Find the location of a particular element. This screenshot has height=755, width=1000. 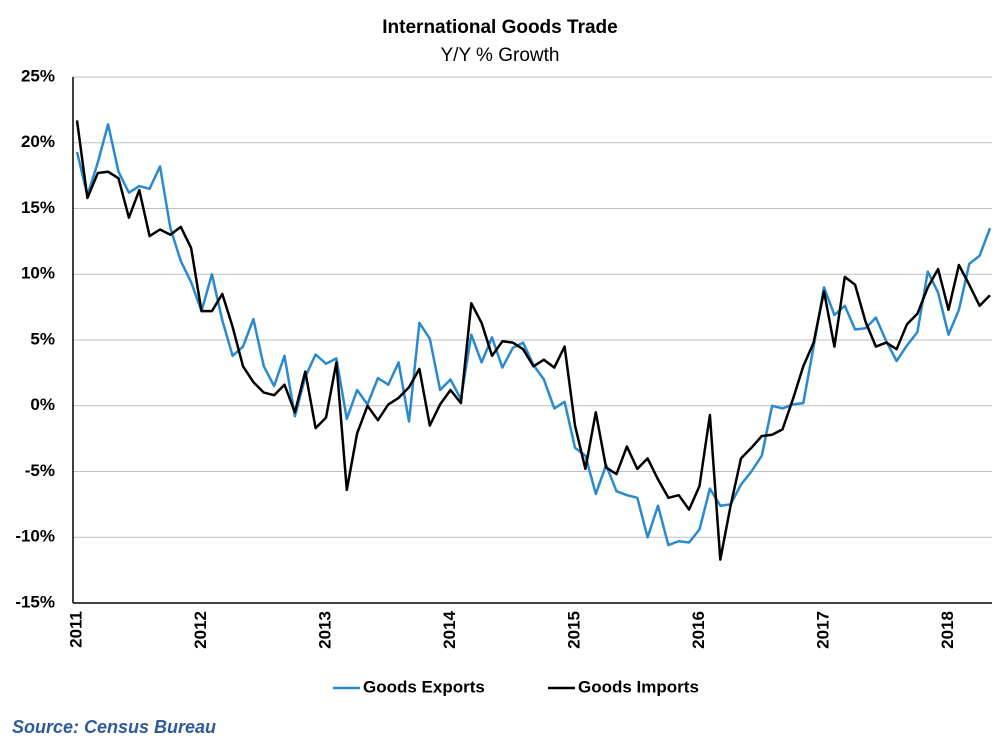

y-tick-label: 25% is located at coordinates (38, 75).